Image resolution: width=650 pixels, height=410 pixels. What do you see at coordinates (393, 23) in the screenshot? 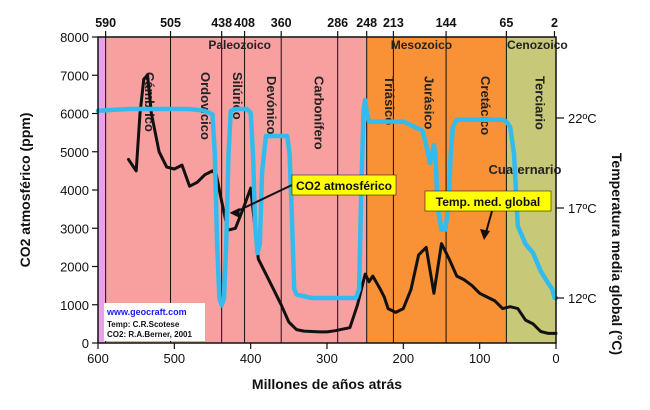
I see `top-tick-label: 213` at bounding box center [393, 23].